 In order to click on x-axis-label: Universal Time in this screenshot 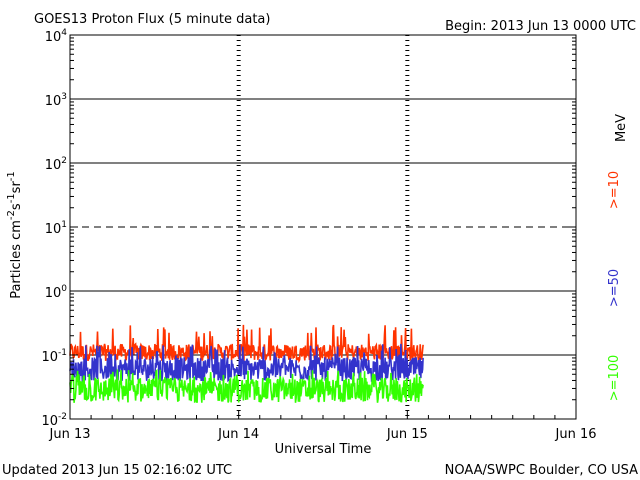, I will do `click(323, 449)`.